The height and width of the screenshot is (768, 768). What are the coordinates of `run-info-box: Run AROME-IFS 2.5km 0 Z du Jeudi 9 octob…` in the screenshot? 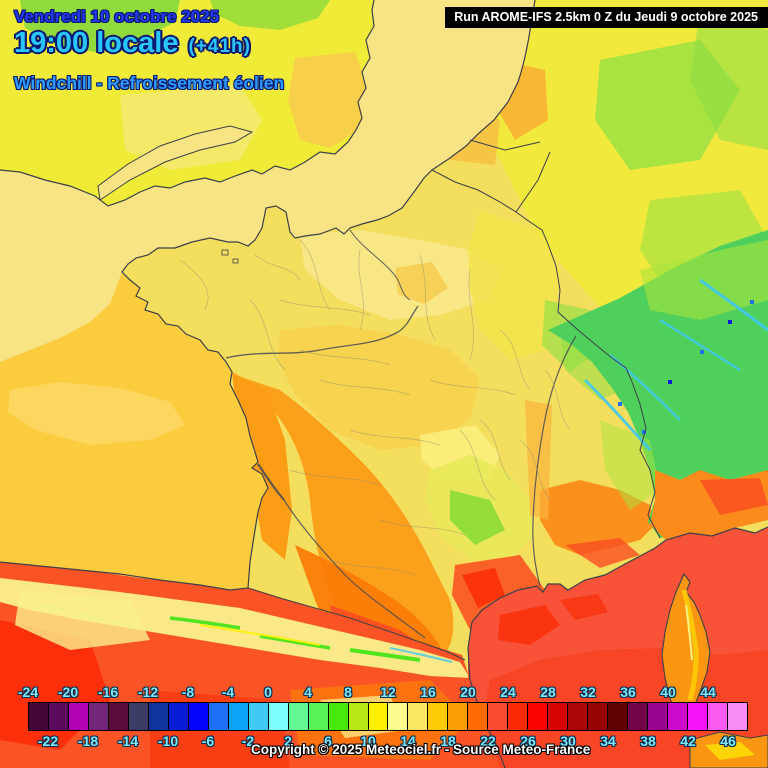 It's located at (606, 17).